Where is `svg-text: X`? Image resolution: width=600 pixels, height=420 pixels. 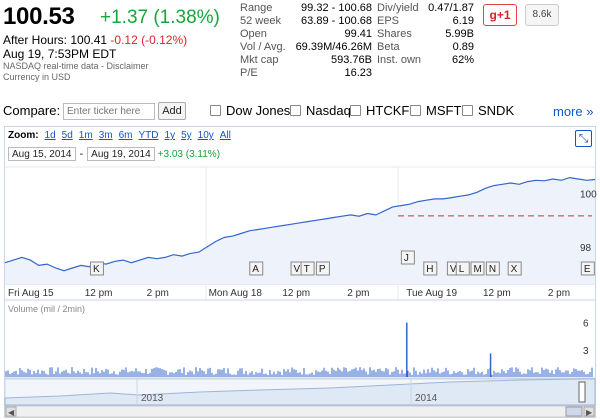 svg-text: X is located at coordinates (514, 269).